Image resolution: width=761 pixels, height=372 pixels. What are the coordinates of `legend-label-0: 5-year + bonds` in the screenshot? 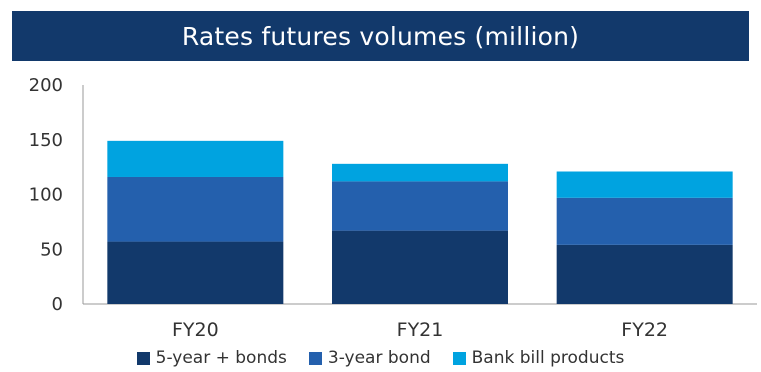 It's located at (221, 358).